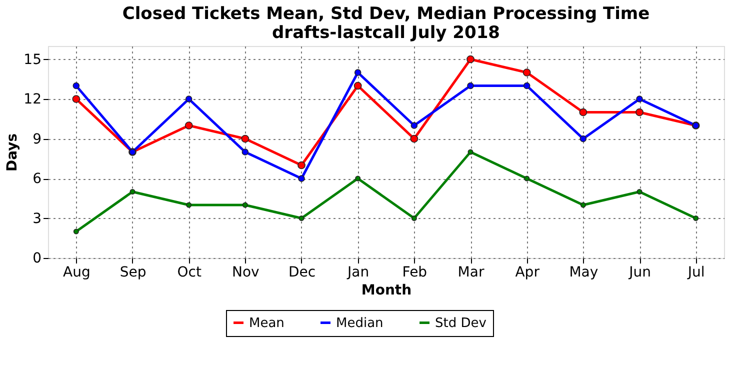  Describe the element at coordinates (583, 272) in the screenshot. I see `x-tick-label: May` at that location.